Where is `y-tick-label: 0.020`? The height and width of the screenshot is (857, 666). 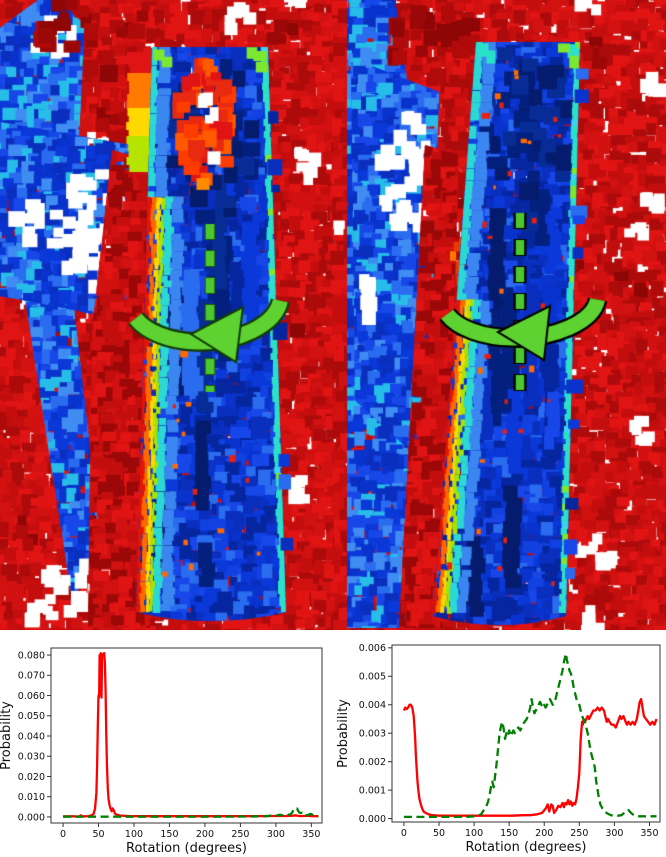 y-tick-label: 0.020 is located at coordinates (31, 777).